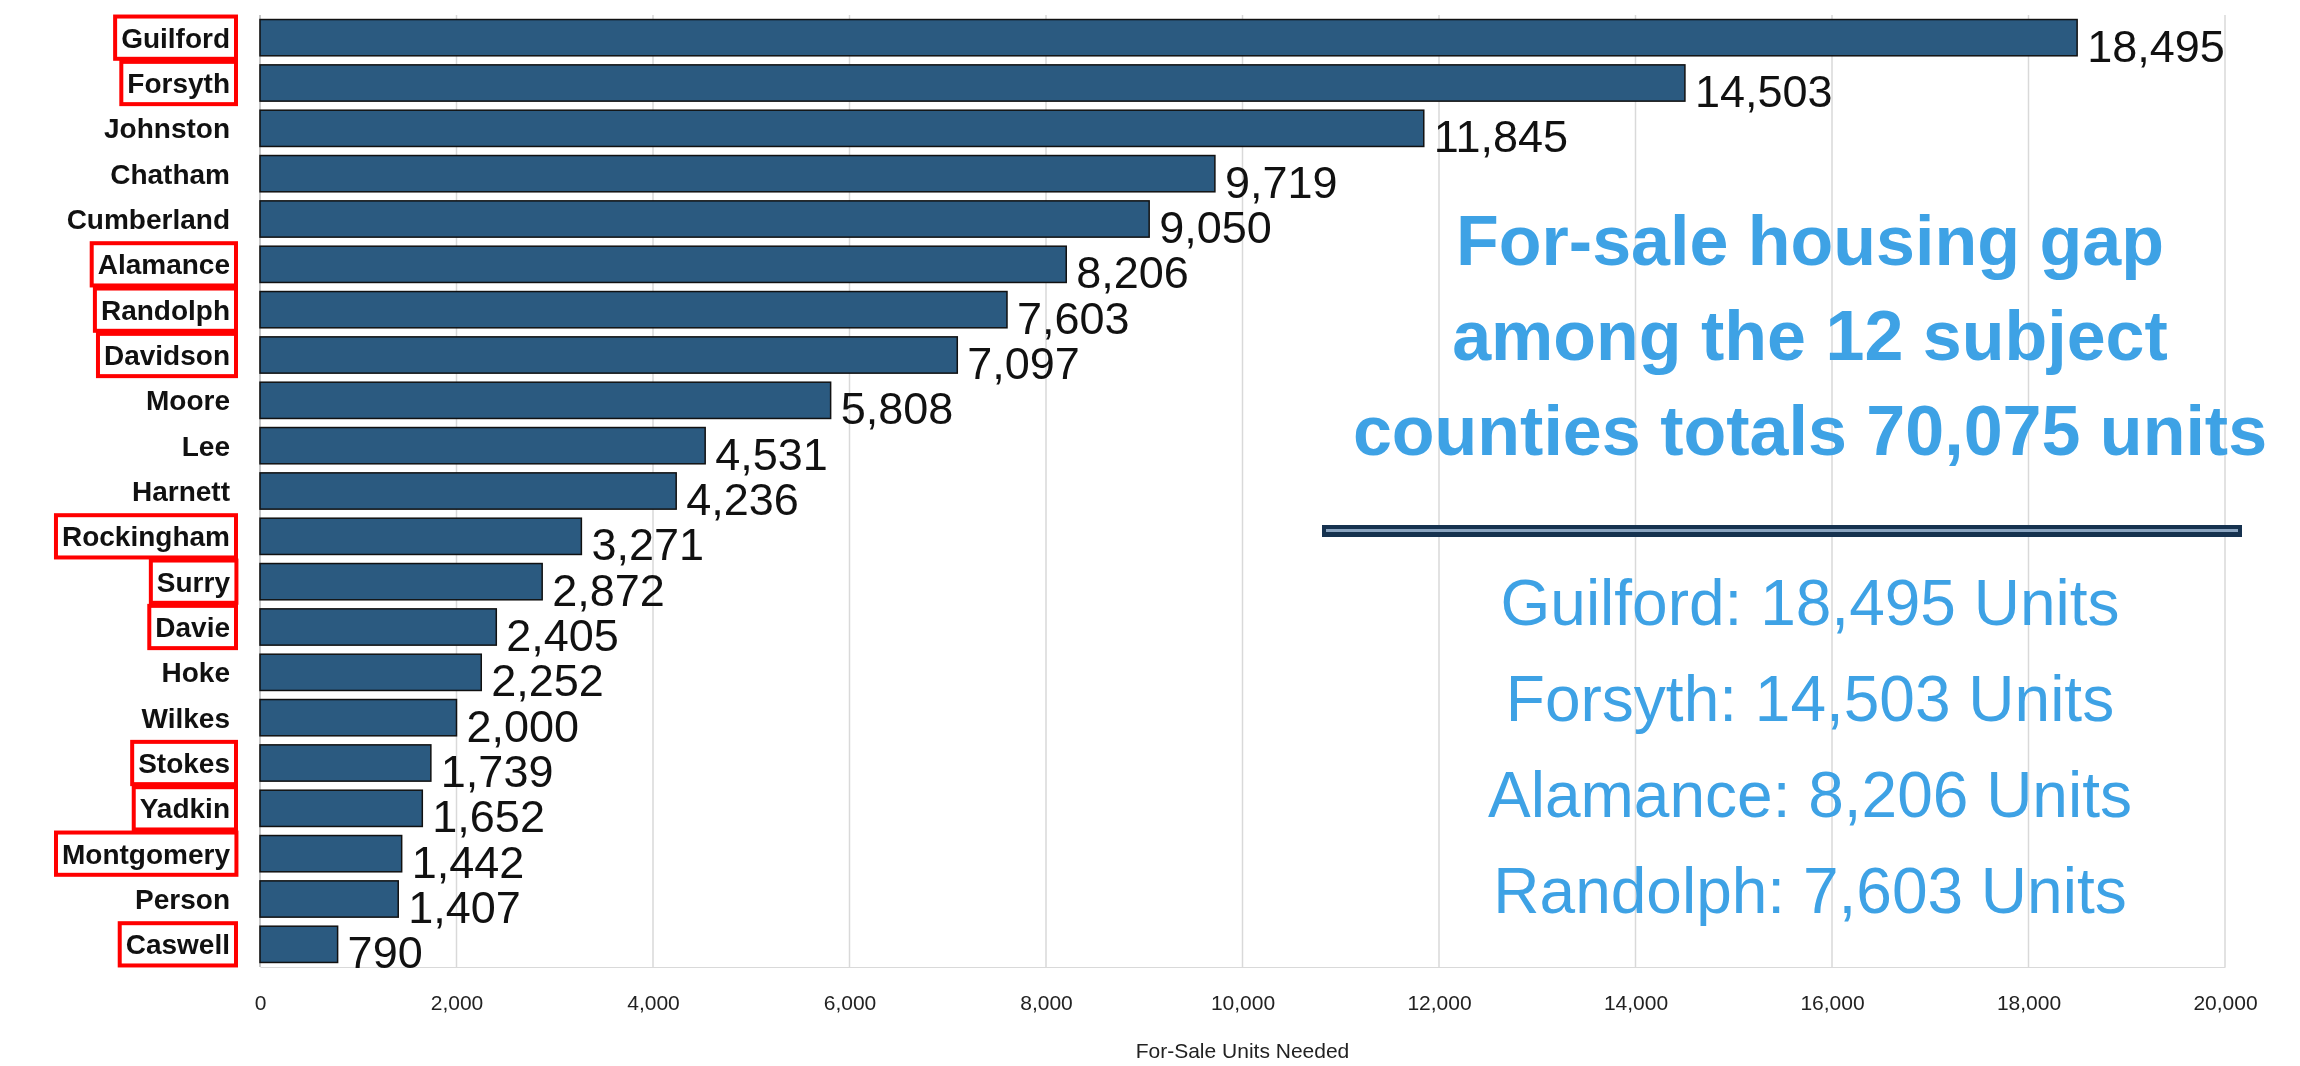 The image size is (2300, 1066). I want to click on y-tick-label: Cumberland, so click(148, 219).